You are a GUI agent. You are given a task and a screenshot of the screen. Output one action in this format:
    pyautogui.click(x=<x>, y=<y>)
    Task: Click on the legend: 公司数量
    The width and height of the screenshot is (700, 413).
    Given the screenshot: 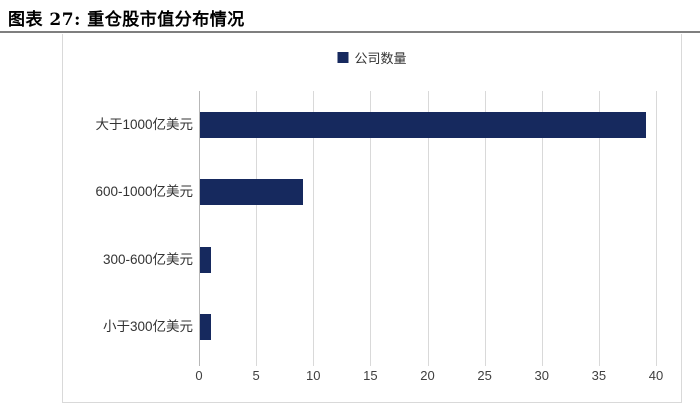 What is the action you would take?
    pyautogui.click(x=372, y=57)
    